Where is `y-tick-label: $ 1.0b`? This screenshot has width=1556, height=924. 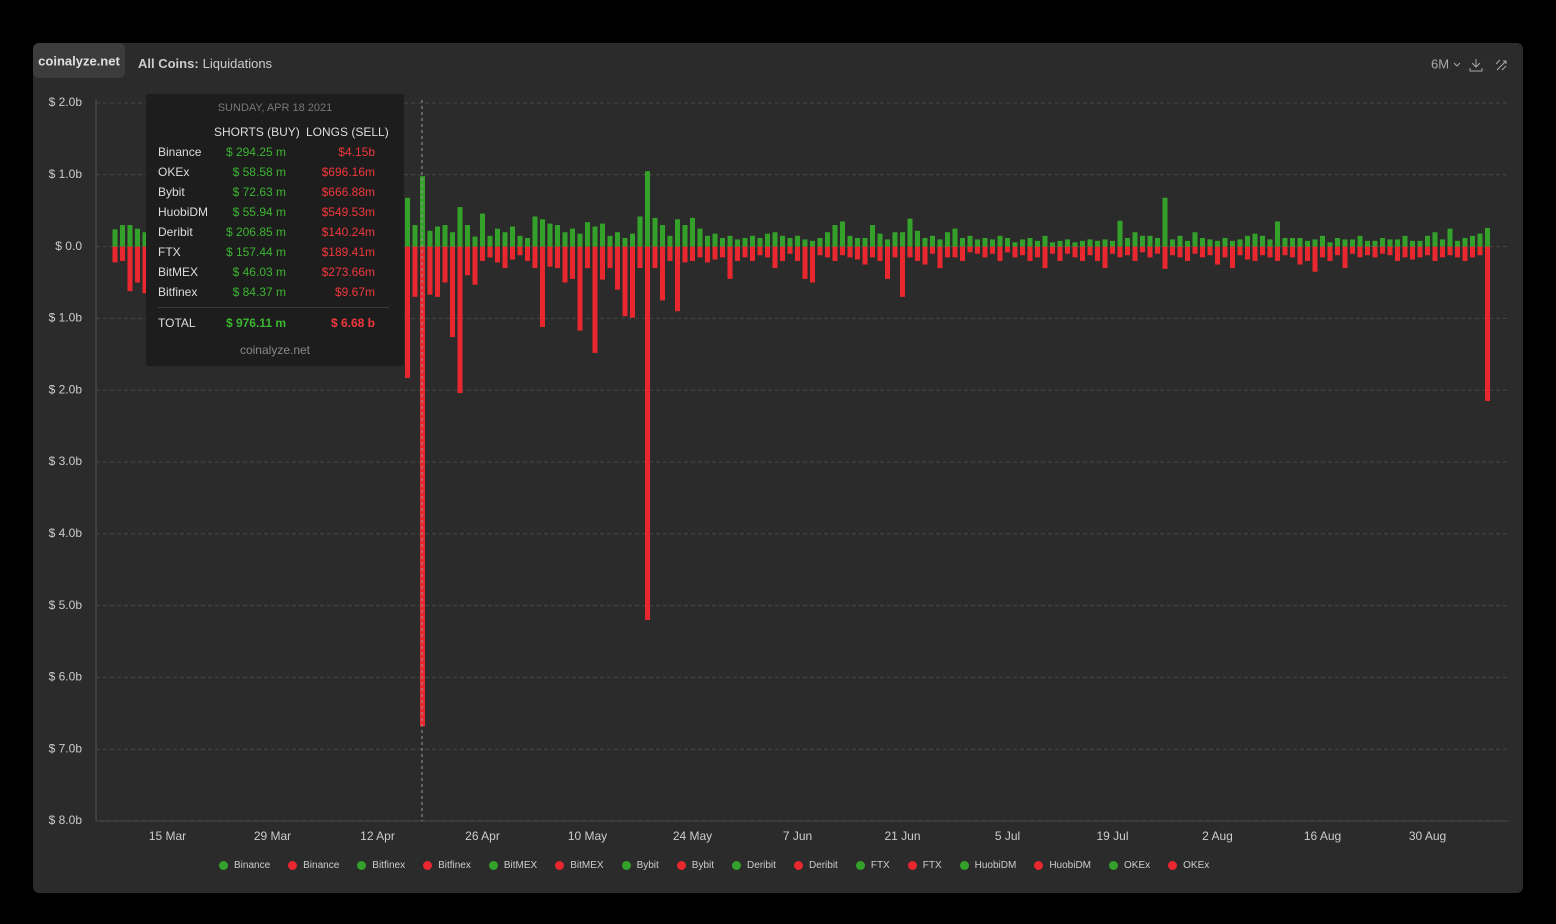 y-tick-label: $ 1.0b is located at coordinates (66, 174).